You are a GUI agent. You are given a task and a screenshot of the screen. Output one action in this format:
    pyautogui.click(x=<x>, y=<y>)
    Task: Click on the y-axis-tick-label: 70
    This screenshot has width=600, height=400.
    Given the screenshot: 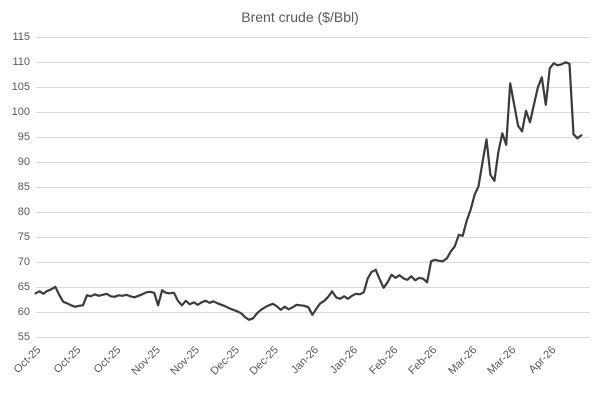 What is the action you would take?
    pyautogui.click(x=23, y=262)
    